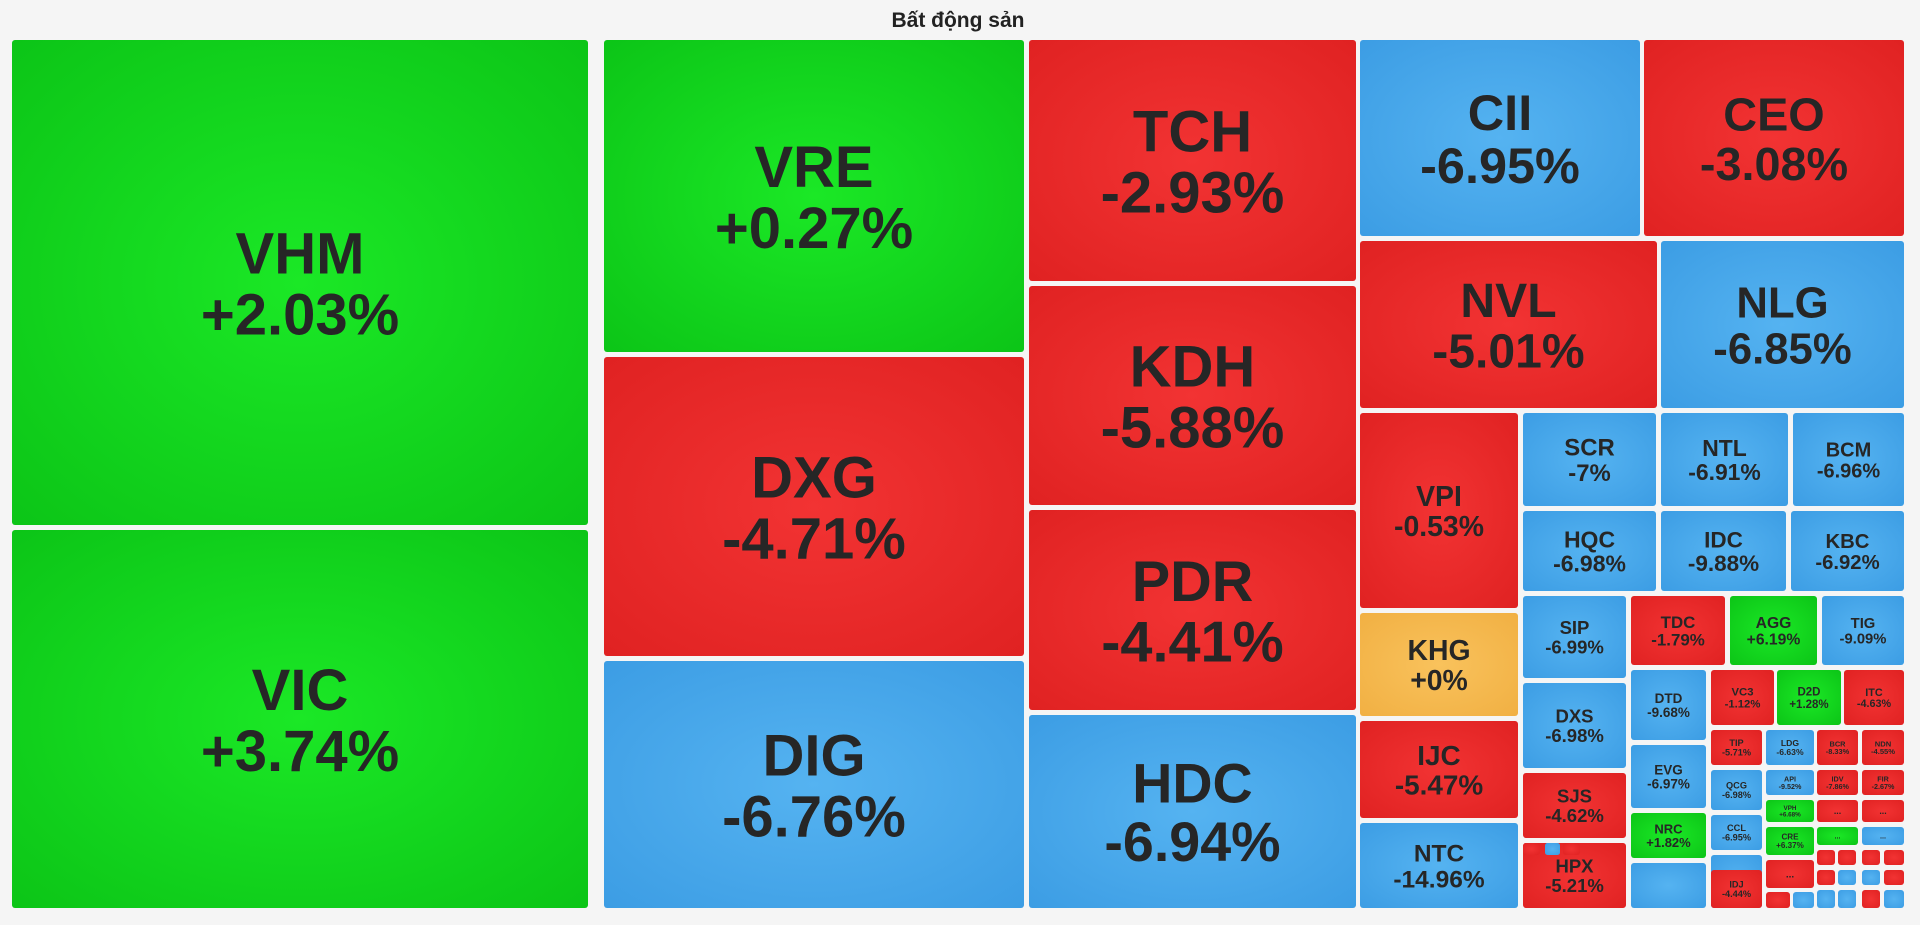 The image size is (1920, 925). I want to click on tile-hqc: HQC-6.98%, so click(1589, 551).